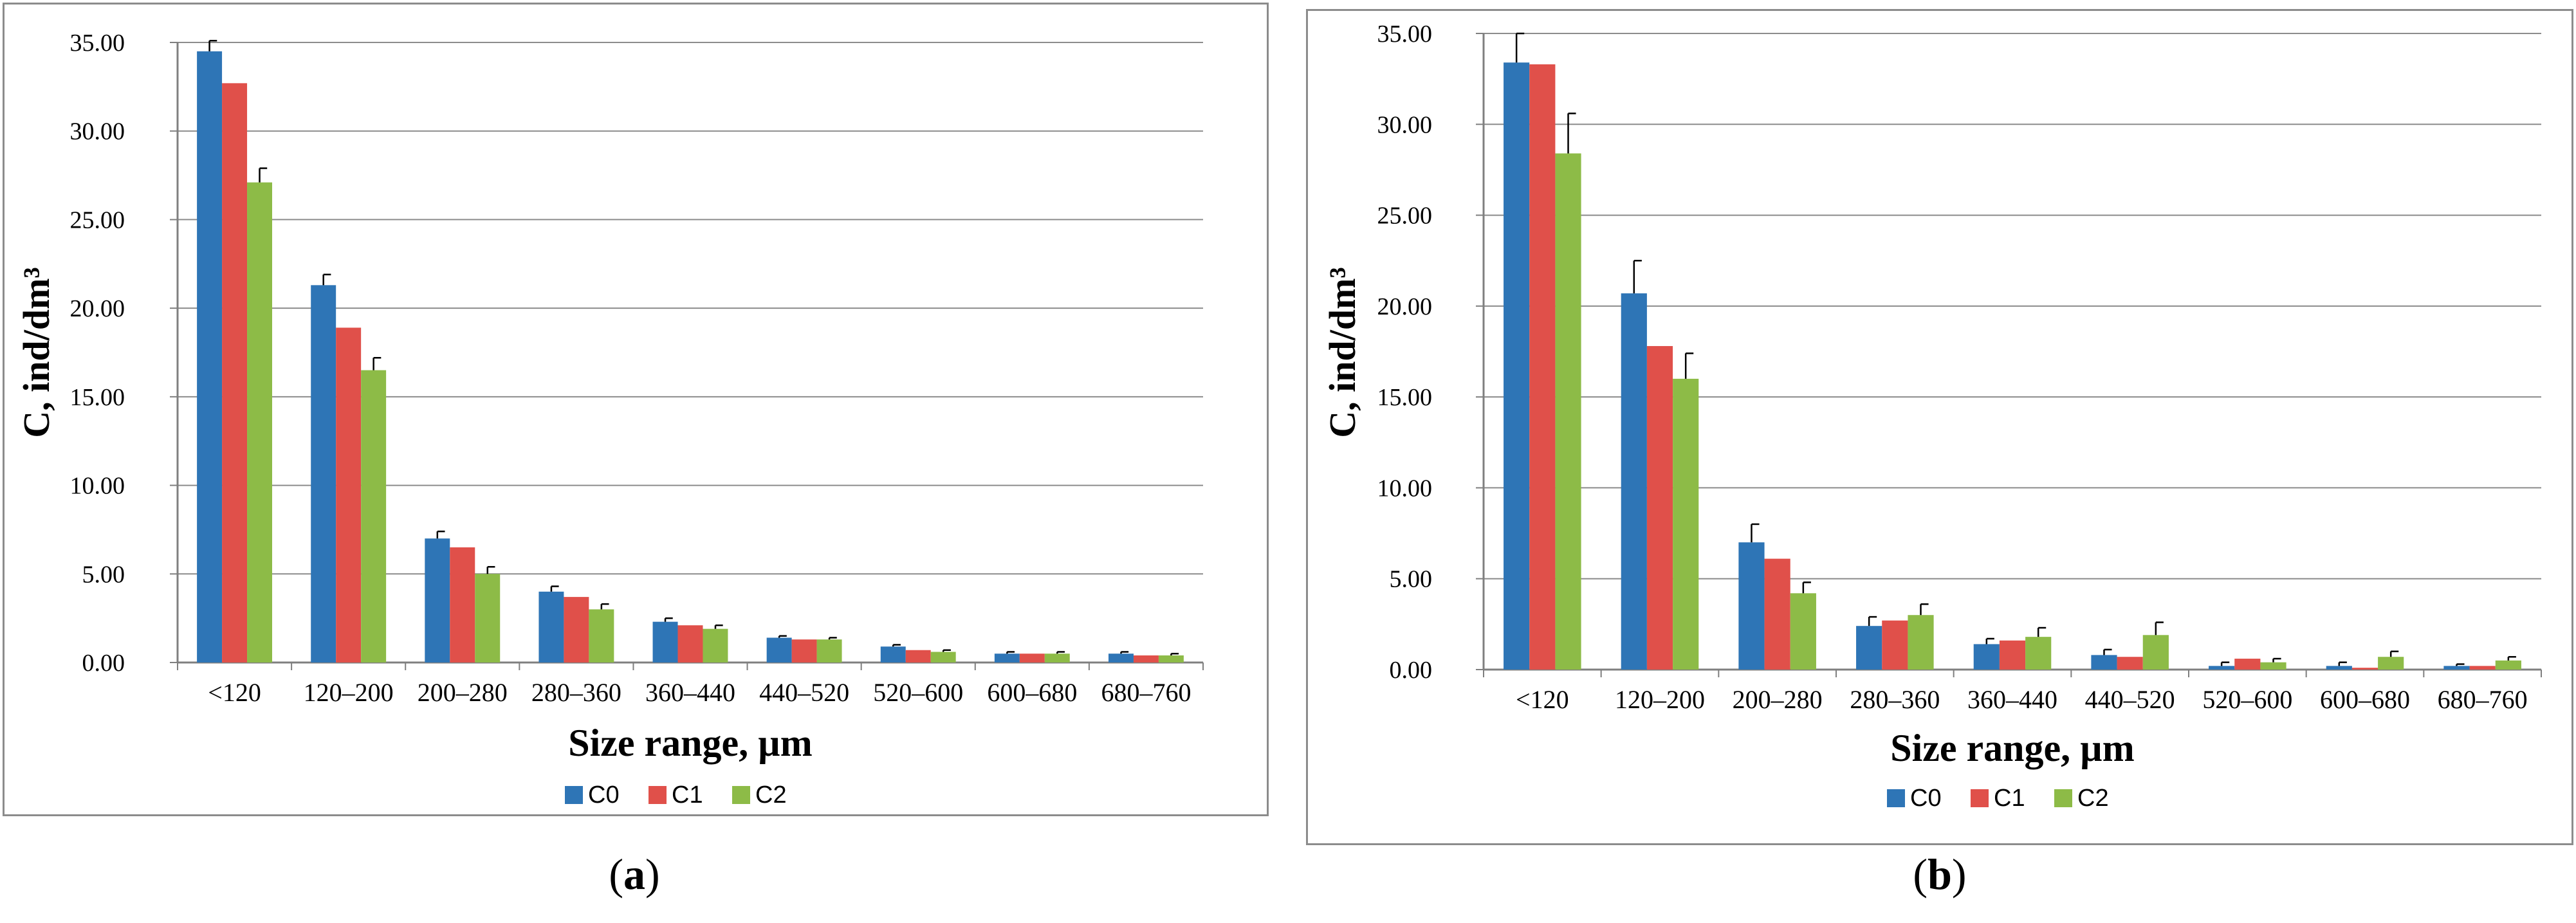 This screenshot has height=923, width=2576. What do you see at coordinates (687, 795) in the screenshot?
I see `legend-label: C1` at bounding box center [687, 795].